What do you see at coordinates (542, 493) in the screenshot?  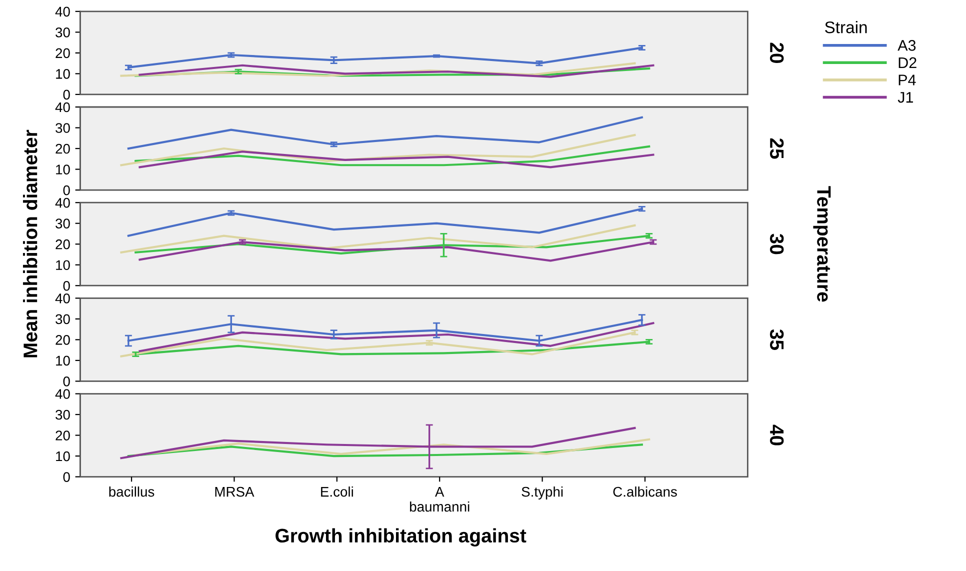 I see `x-tick-label: S.typhi` at bounding box center [542, 493].